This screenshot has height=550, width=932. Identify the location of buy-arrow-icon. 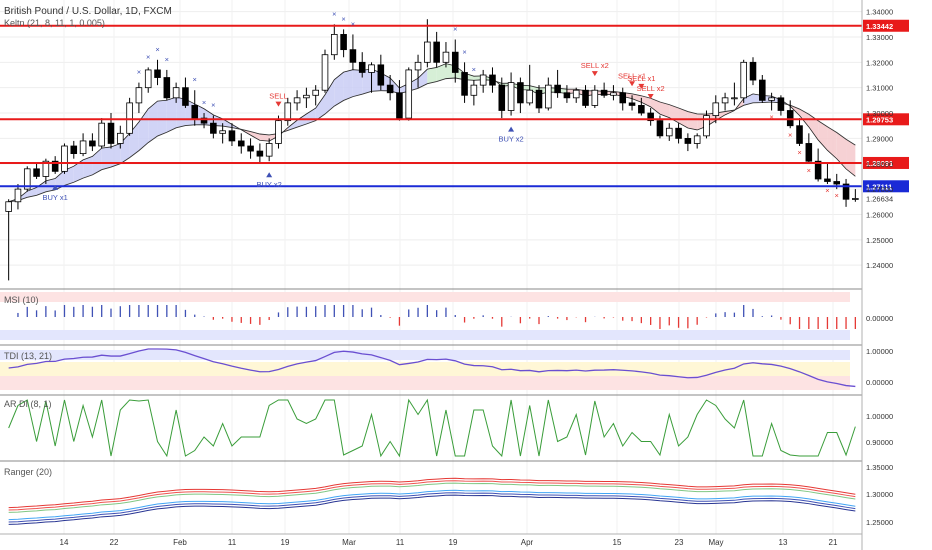
(511, 129).